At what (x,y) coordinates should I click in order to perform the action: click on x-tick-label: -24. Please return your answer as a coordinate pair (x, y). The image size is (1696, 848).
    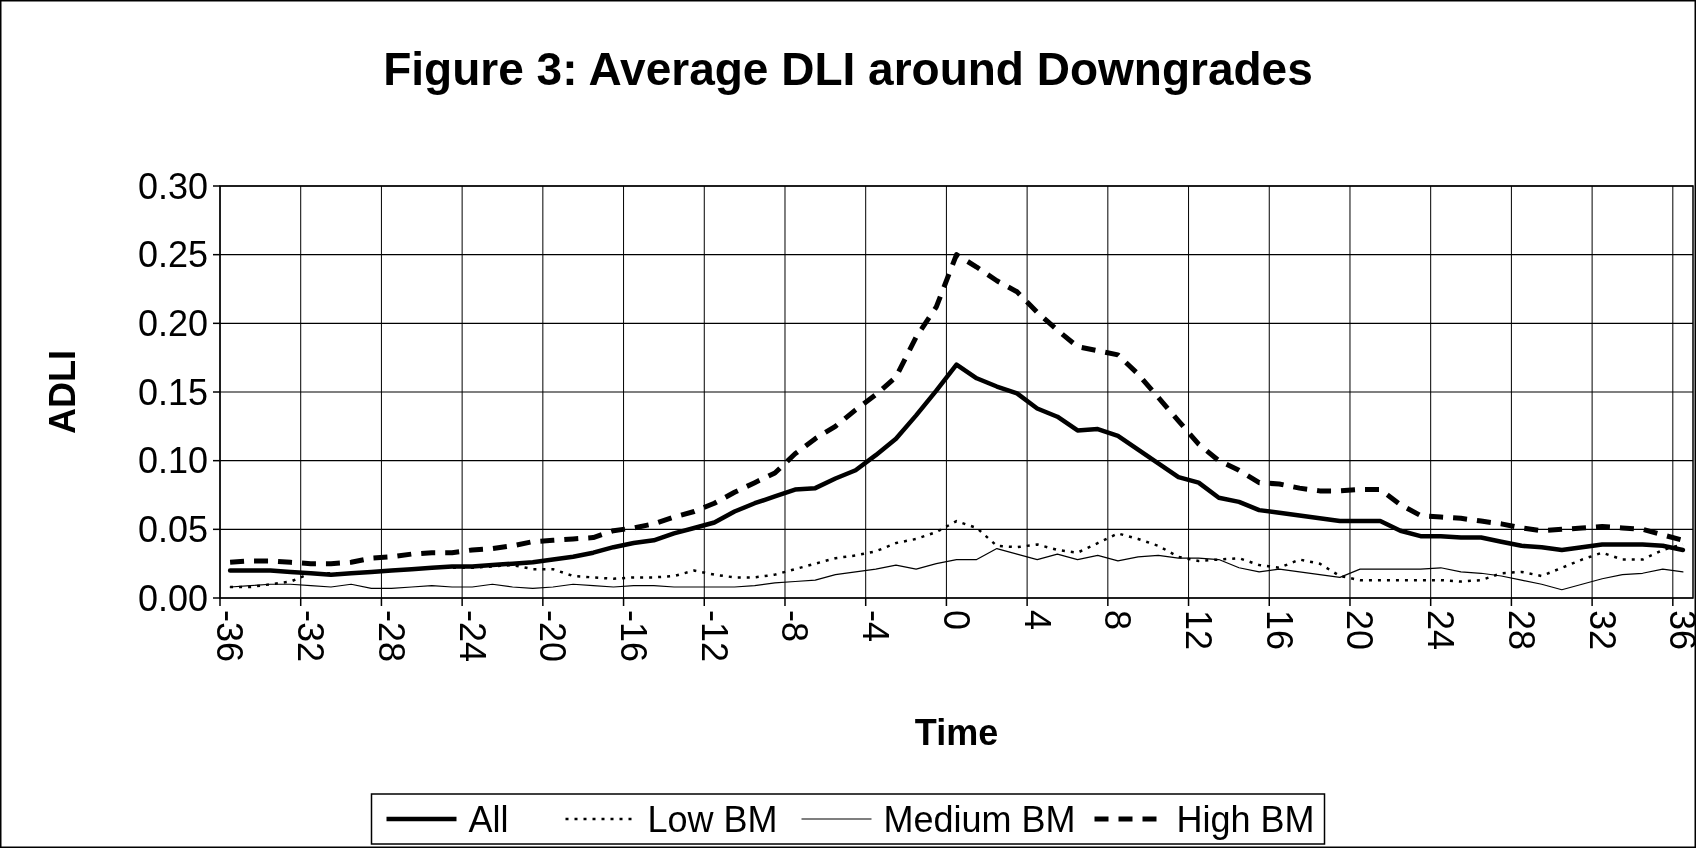
    Looking at the image, I should click on (472, 636).